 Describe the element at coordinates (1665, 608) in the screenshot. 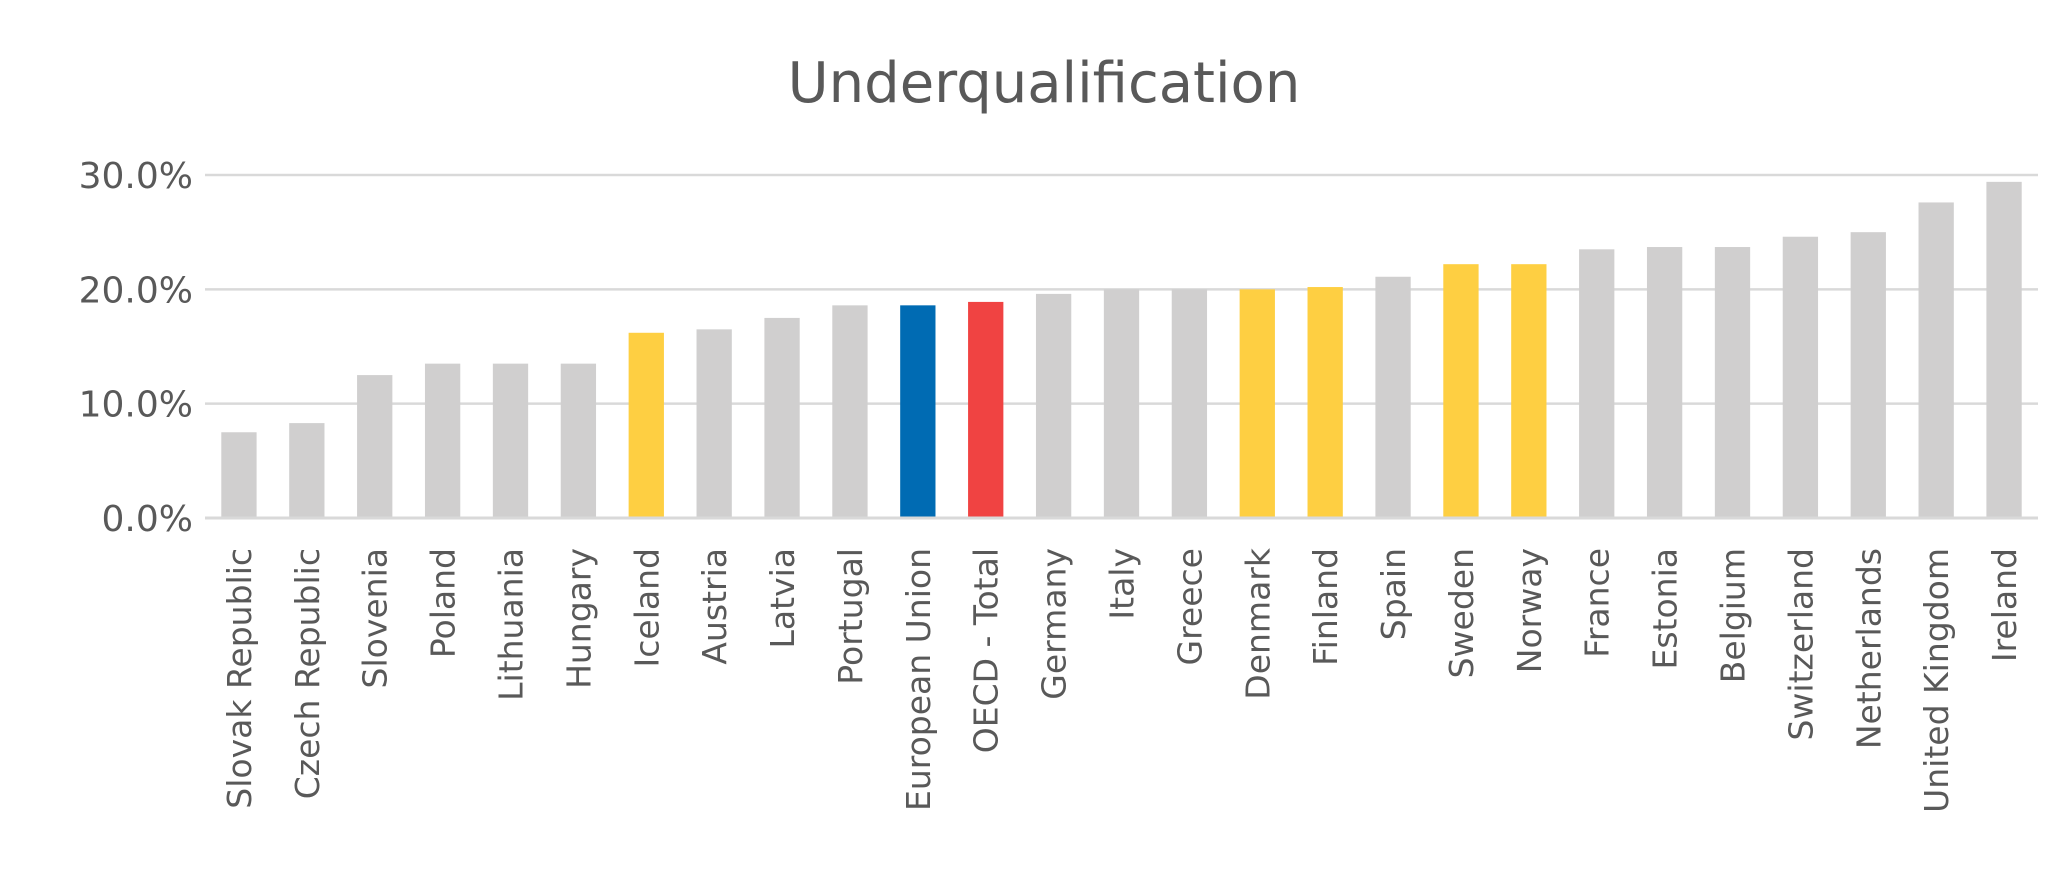

I see `x-tick-label: Estonia` at that location.